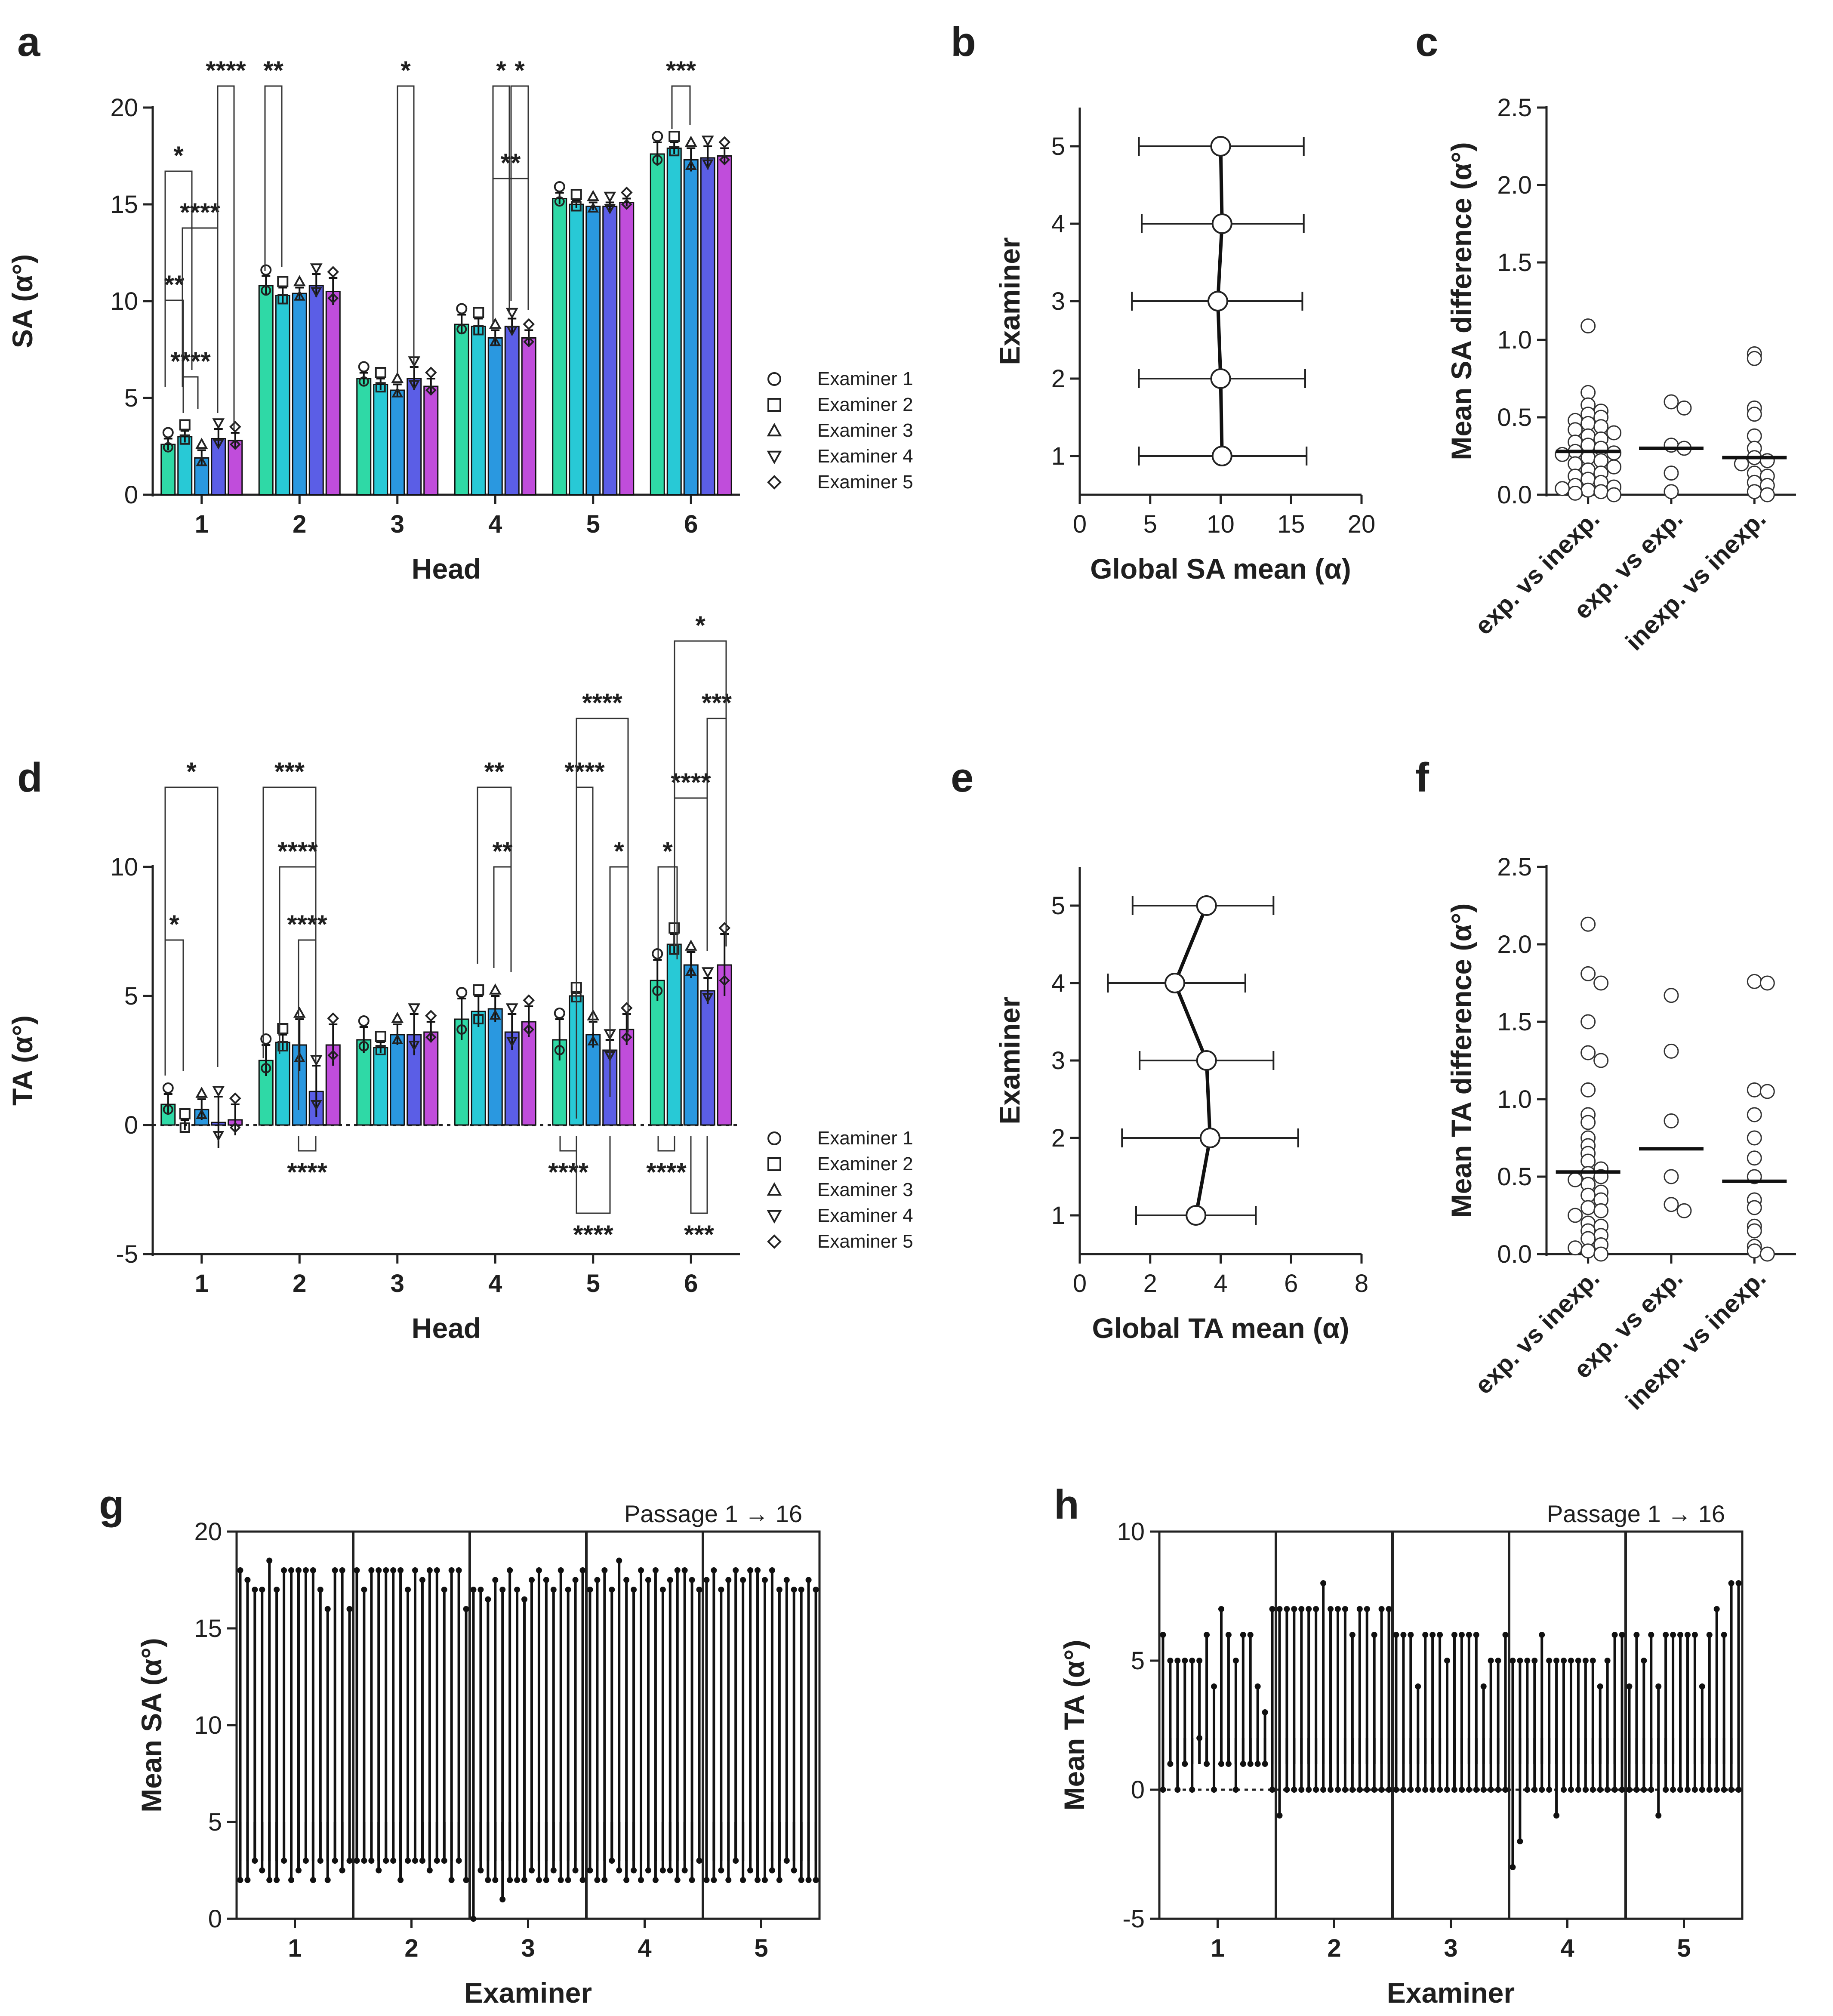 Image resolution: width=1833 pixels, height=2016 pixels. Describe the element at coordinates (1514, 495) in the screenshot. I see `panel-c-y-tick-label: 0.0` at that location.